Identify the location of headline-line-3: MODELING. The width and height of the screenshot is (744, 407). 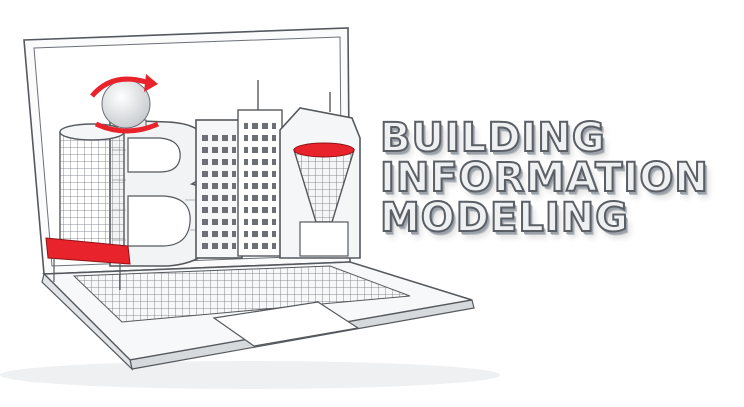
(504, 218).